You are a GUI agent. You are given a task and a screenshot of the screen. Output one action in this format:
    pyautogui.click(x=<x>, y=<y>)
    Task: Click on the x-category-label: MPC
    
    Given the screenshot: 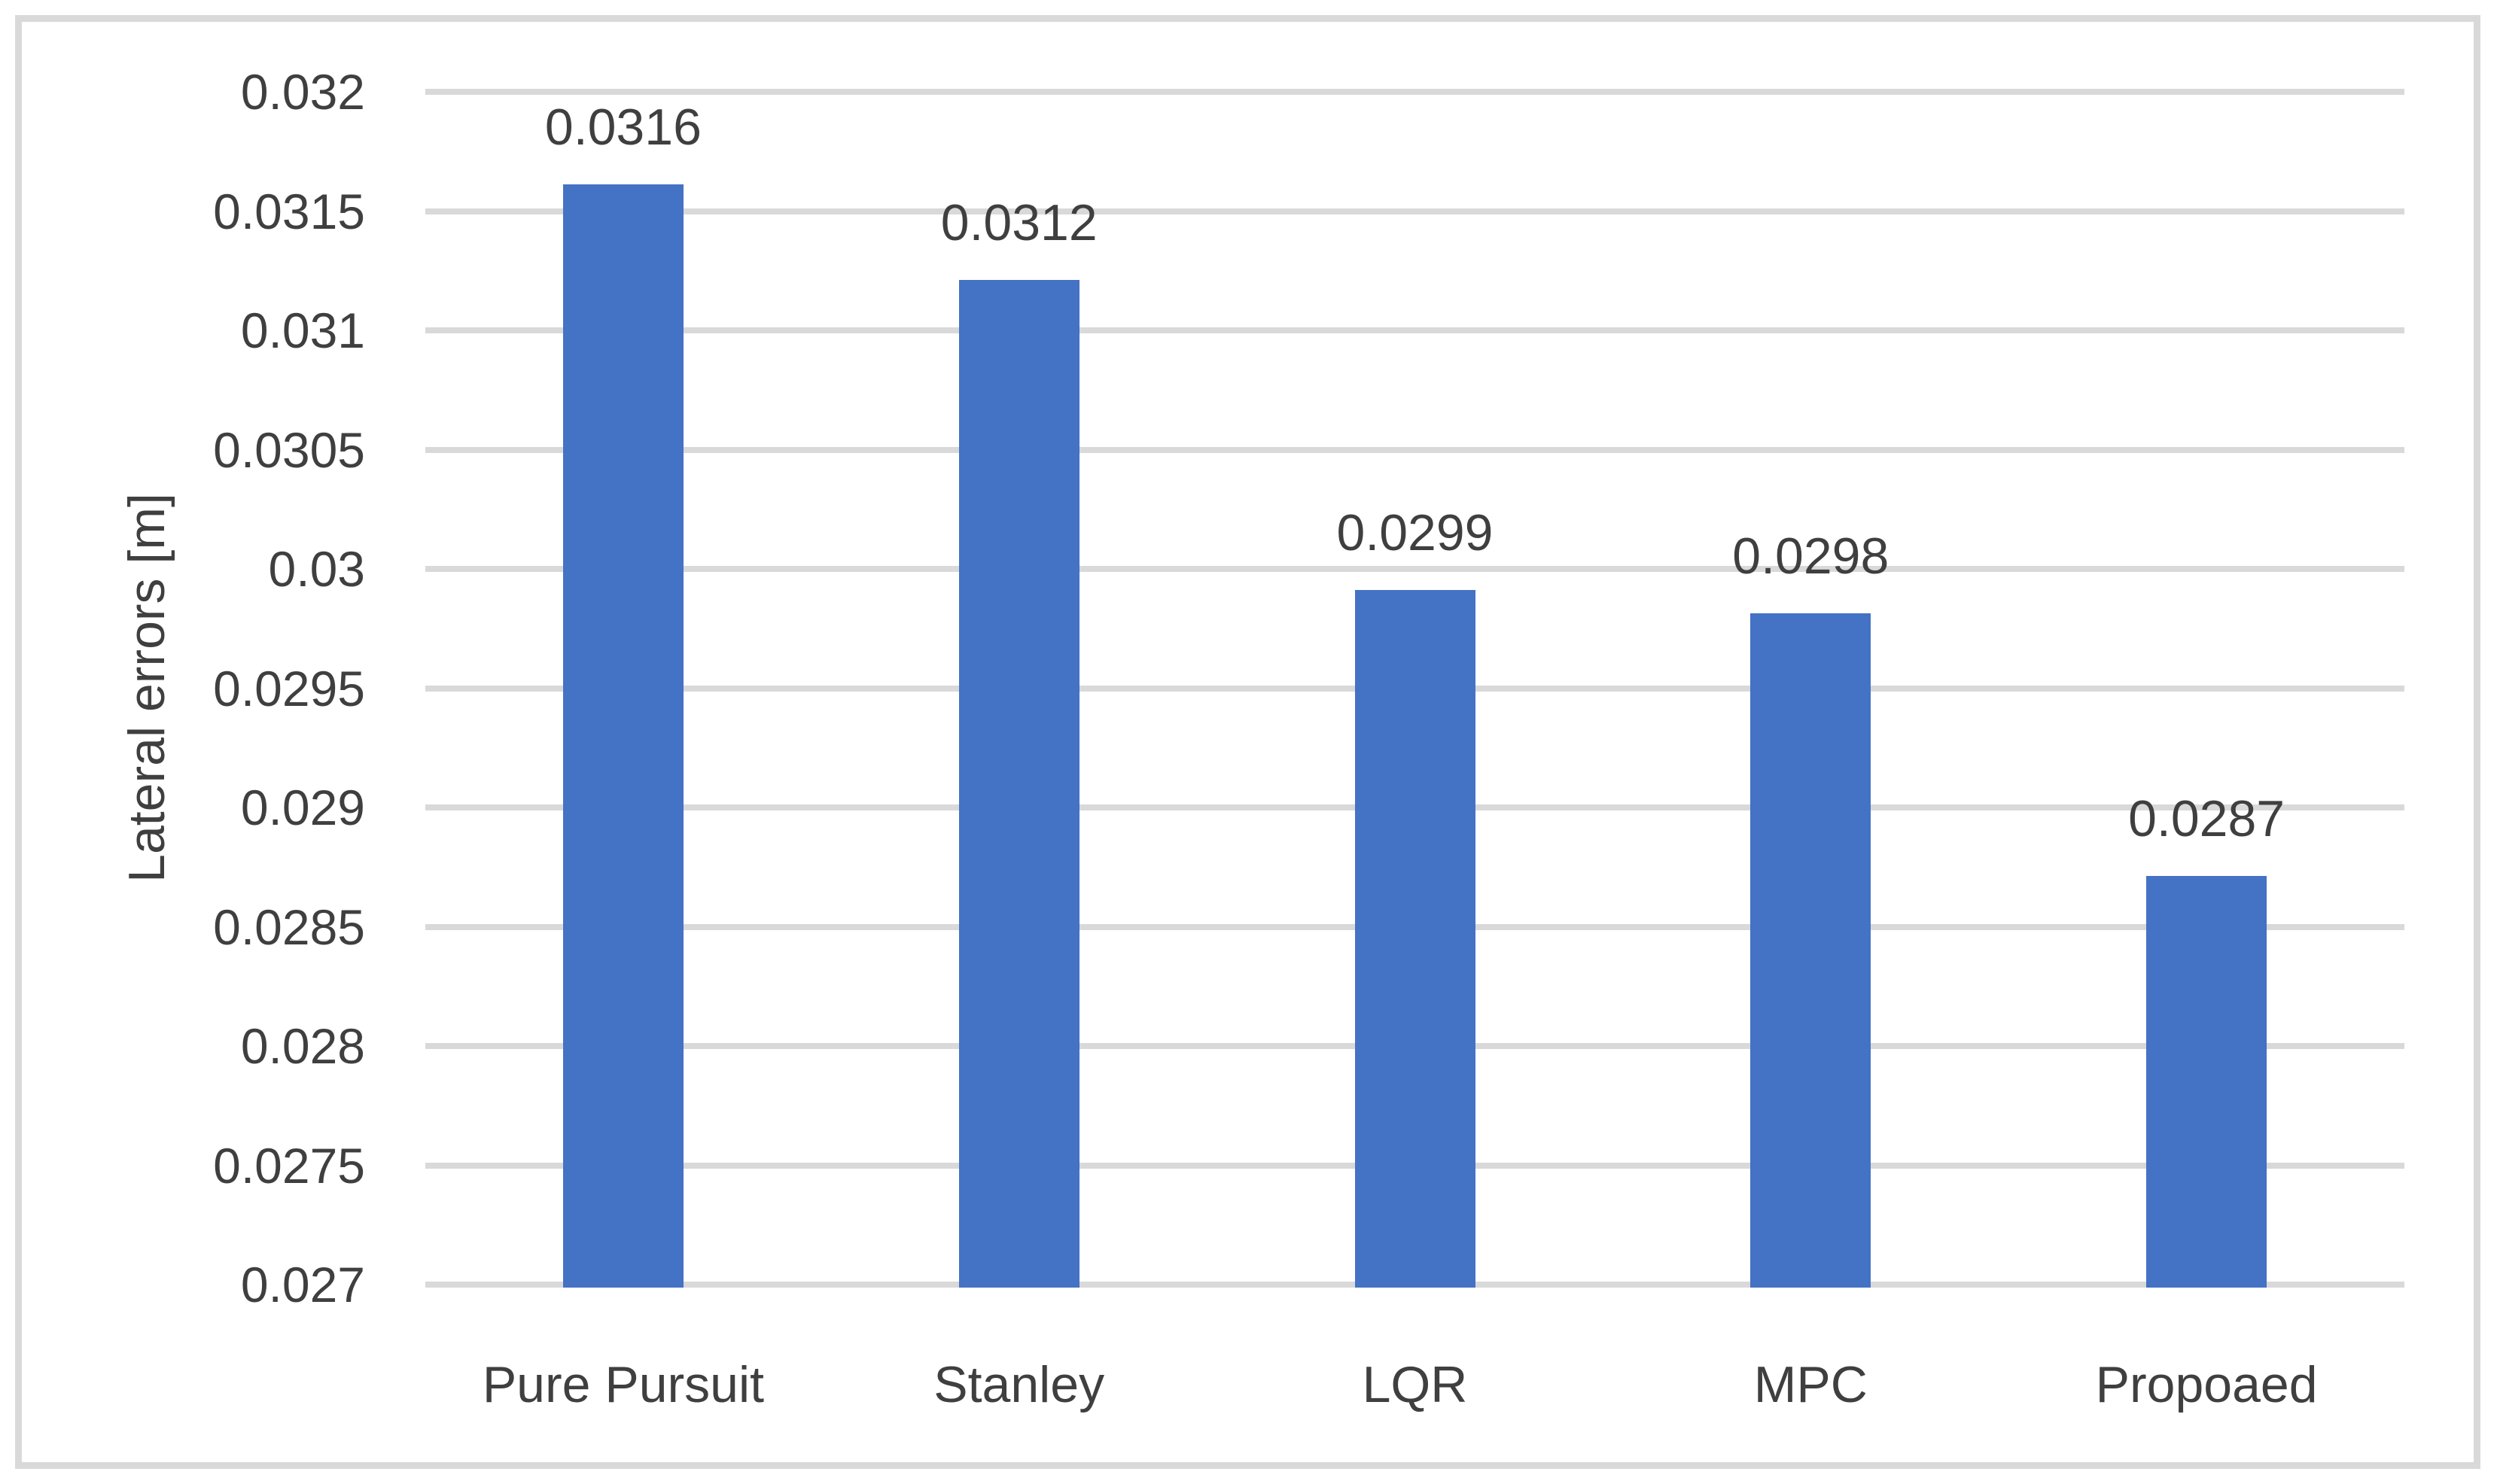 What is the action you would take?
    pyautogui.click(x=1811, y=1384)
    